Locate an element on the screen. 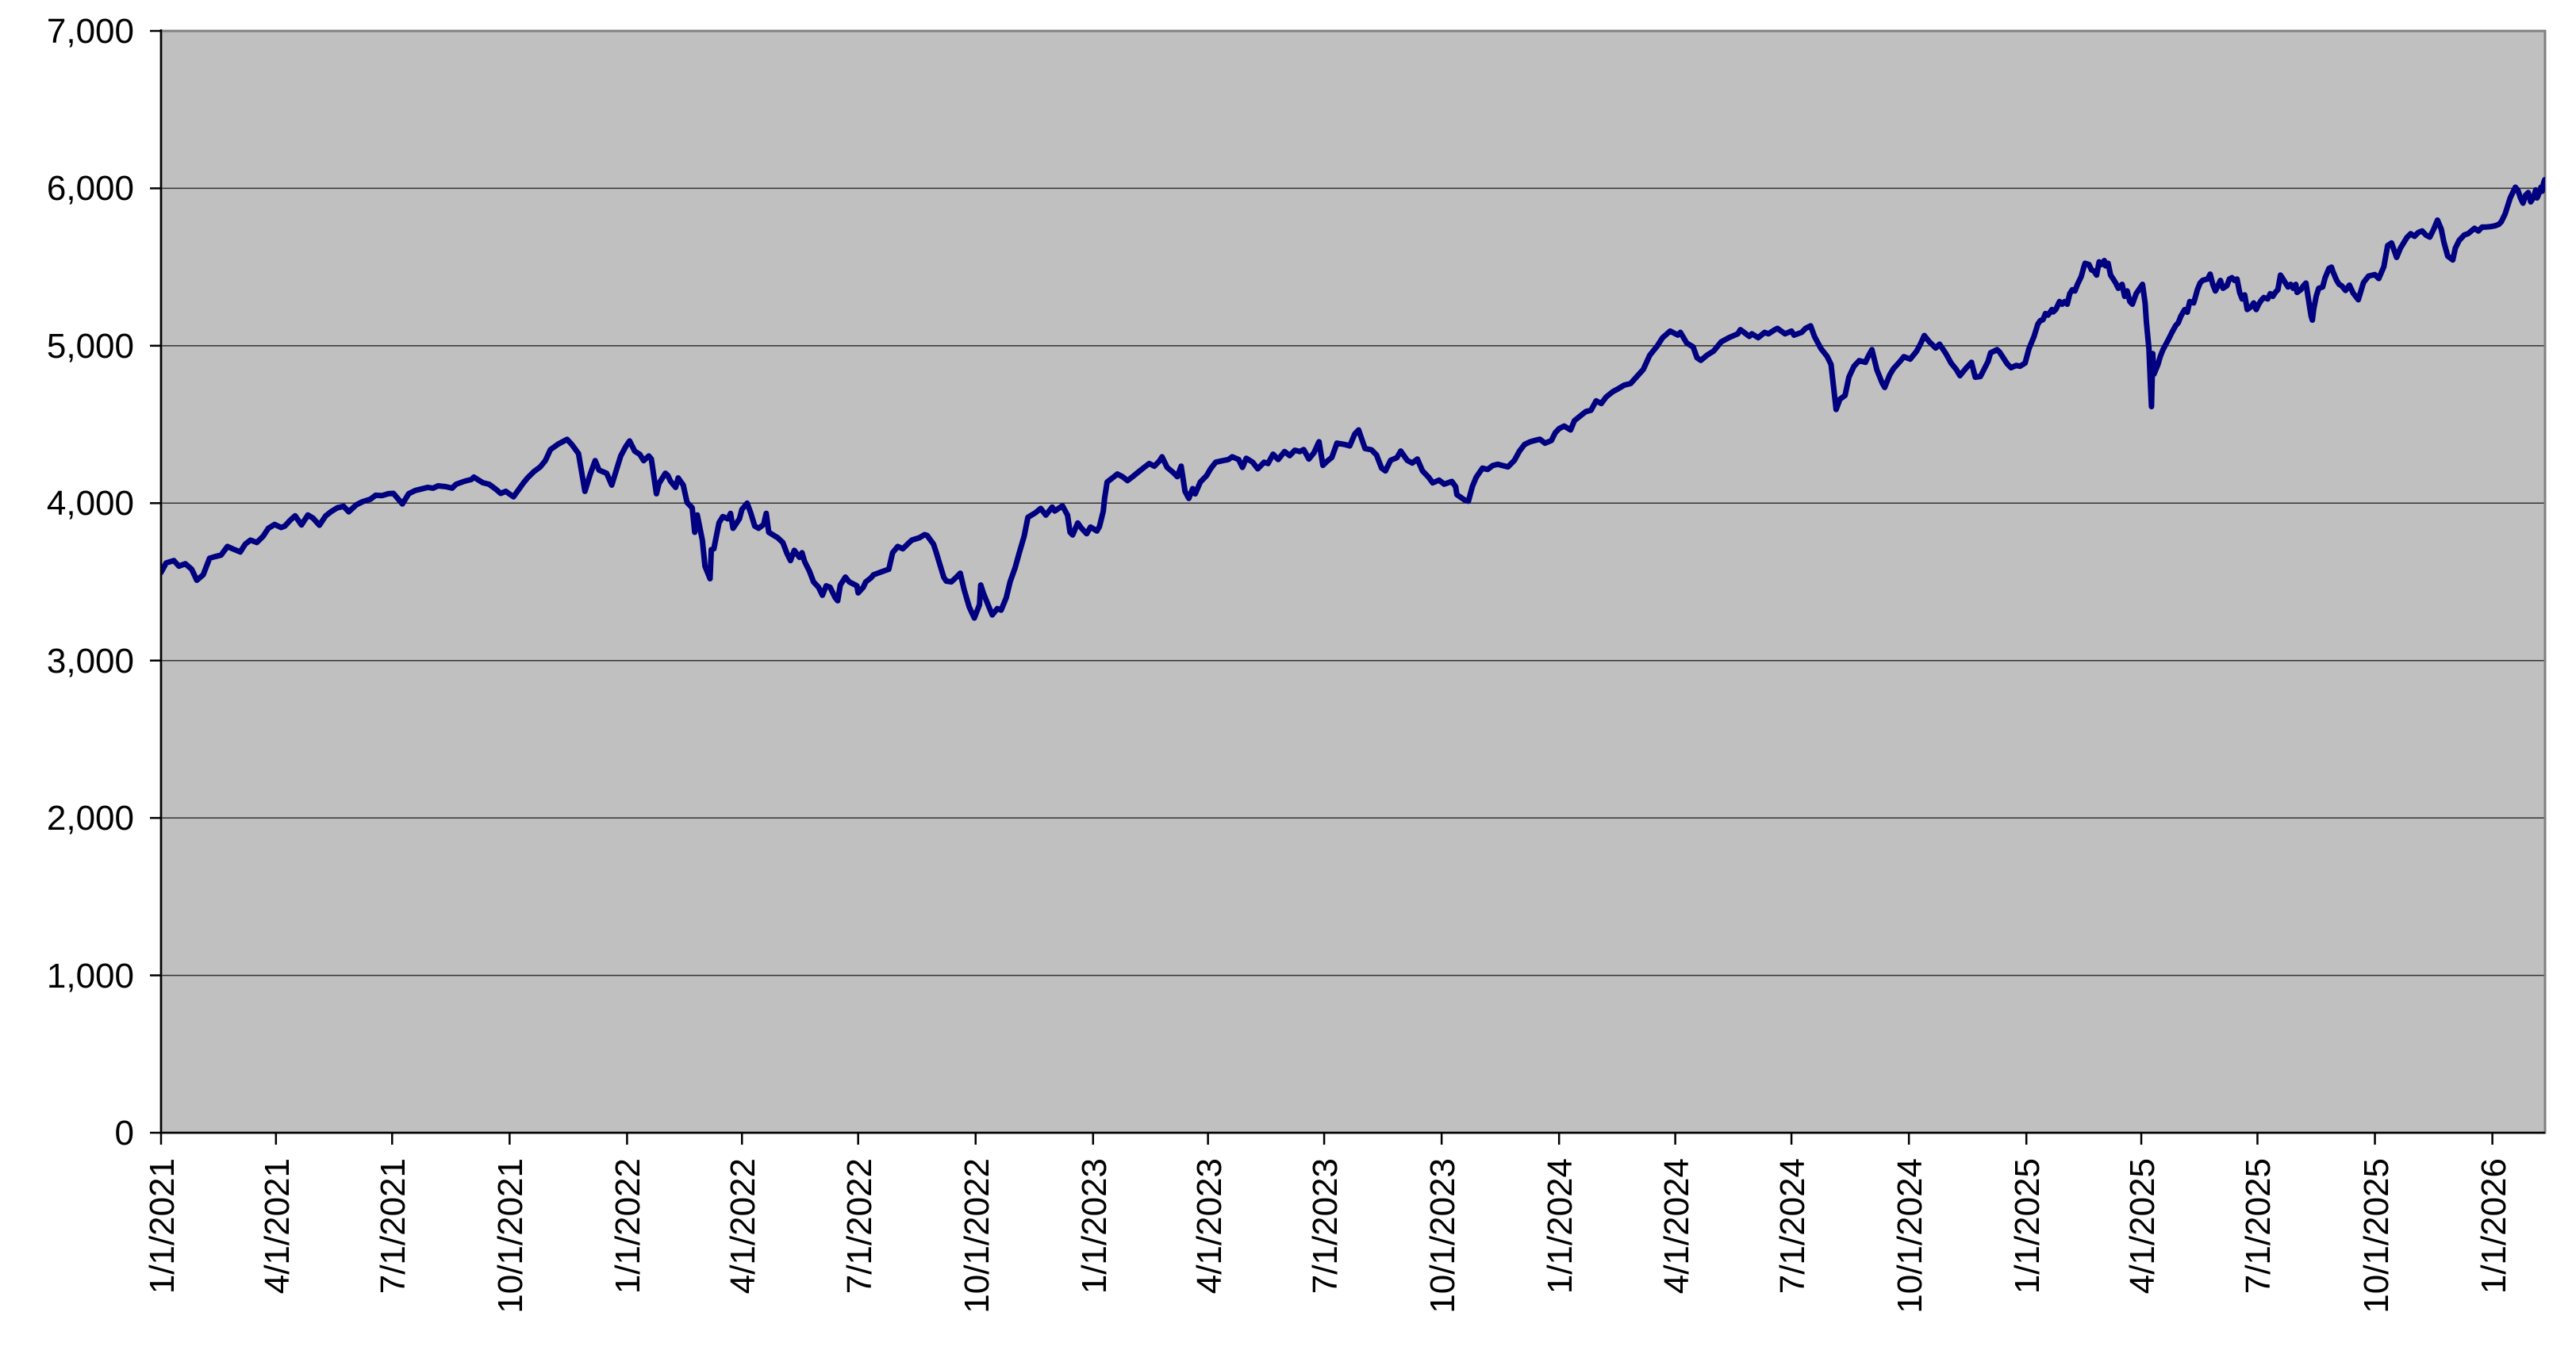  y-axis-label-0: 0 is located at coordinates (124, 1133).